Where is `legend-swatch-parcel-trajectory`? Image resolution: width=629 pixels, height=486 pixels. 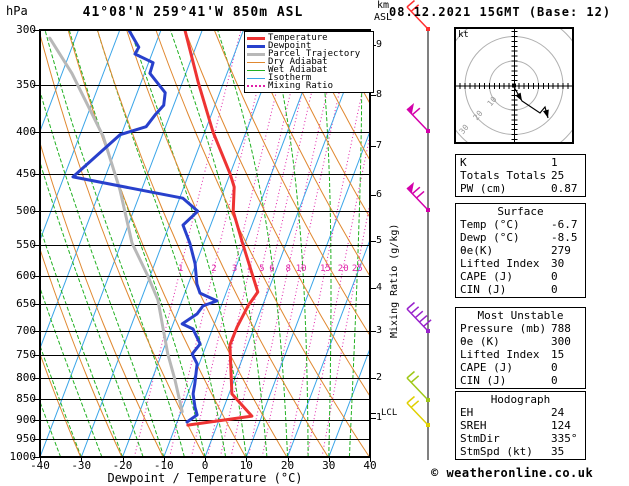
legend-swatch-parcel-trajectory is located at coordinates (256, 54).